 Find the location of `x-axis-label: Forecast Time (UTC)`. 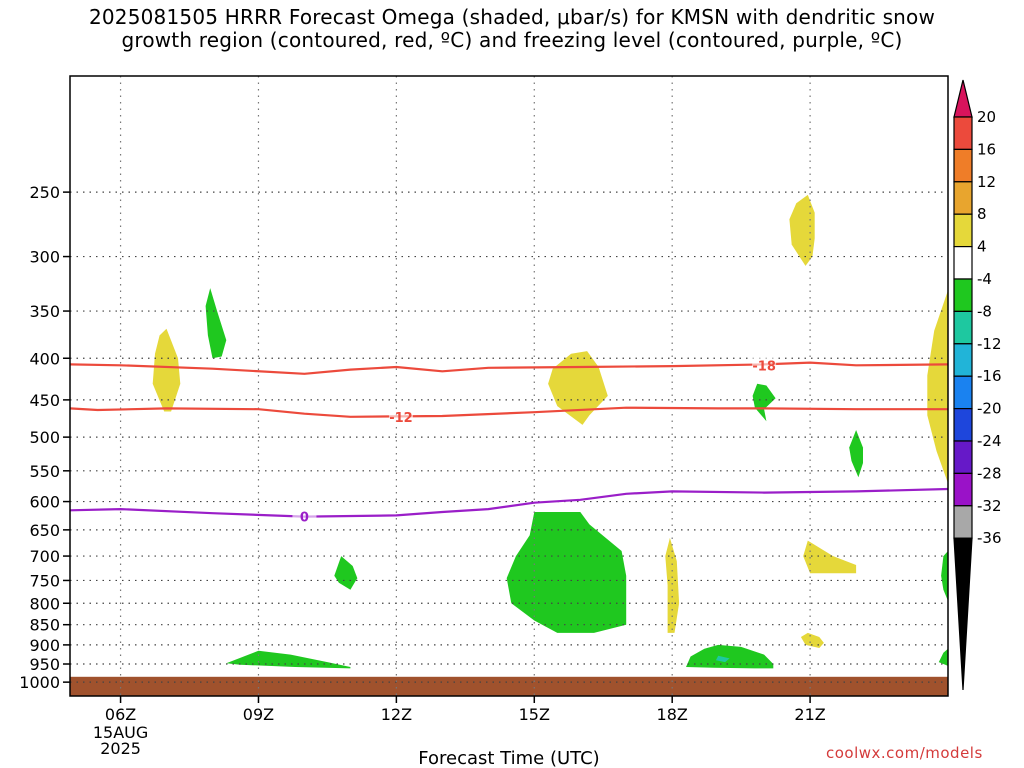

x-axis-label: Forecast Time (UTC) is located at coordinates (508, 758).